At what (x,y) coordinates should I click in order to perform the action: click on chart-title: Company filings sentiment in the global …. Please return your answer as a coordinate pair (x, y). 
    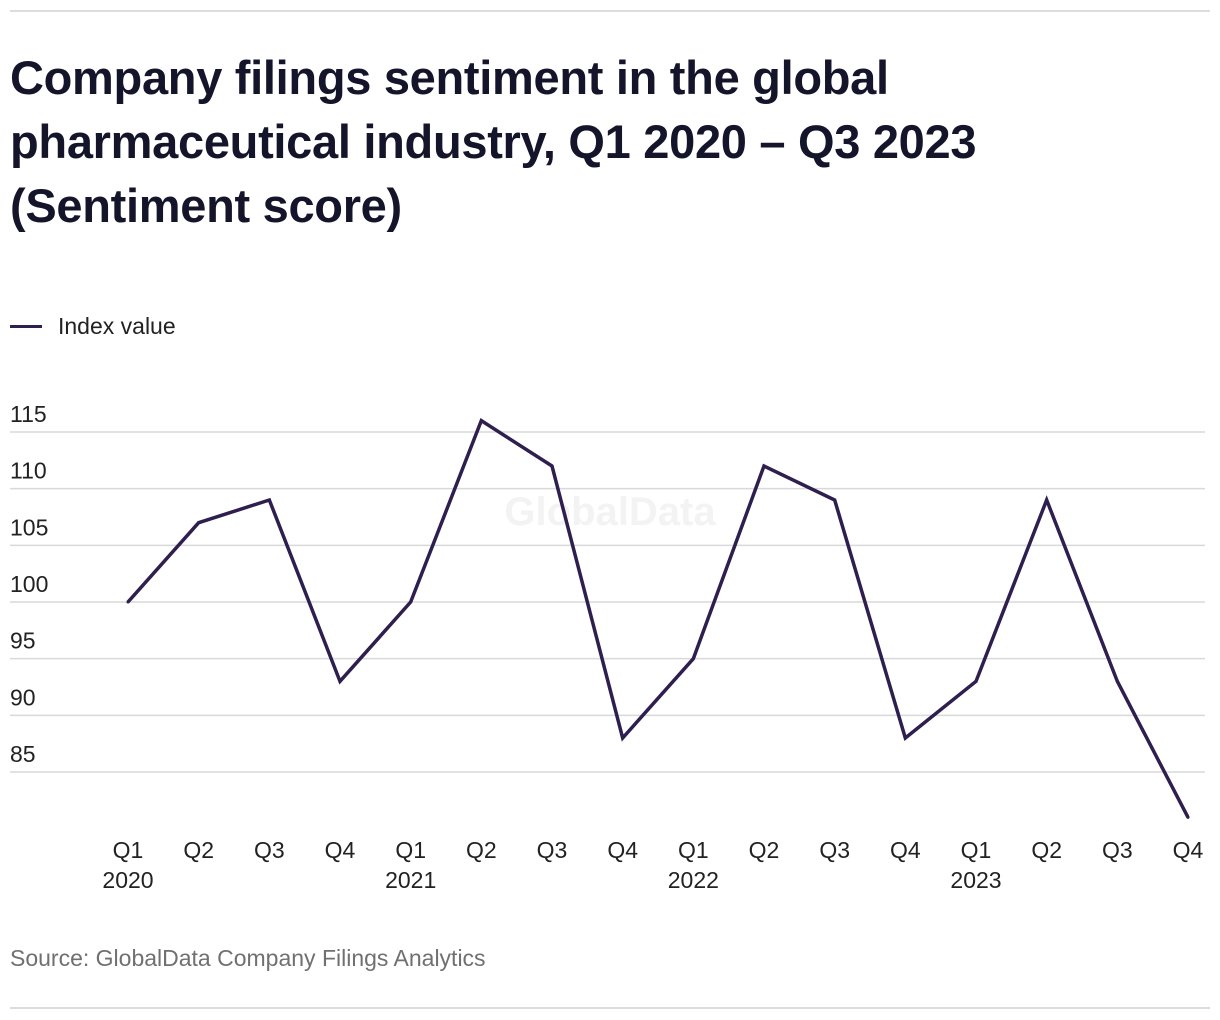
    Looking at the image, I should click on (493, 141).